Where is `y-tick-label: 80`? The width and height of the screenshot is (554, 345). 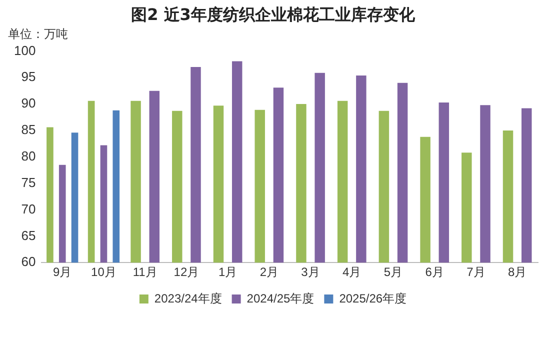
y-tick-label: 80 is located at coordinates (28, 156).